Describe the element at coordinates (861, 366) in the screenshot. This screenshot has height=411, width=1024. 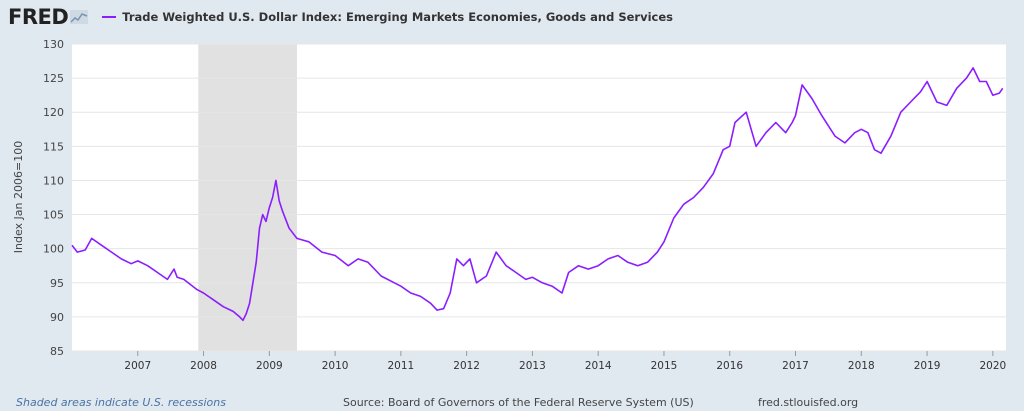
I see `x-tick-label: 2018` at that location.